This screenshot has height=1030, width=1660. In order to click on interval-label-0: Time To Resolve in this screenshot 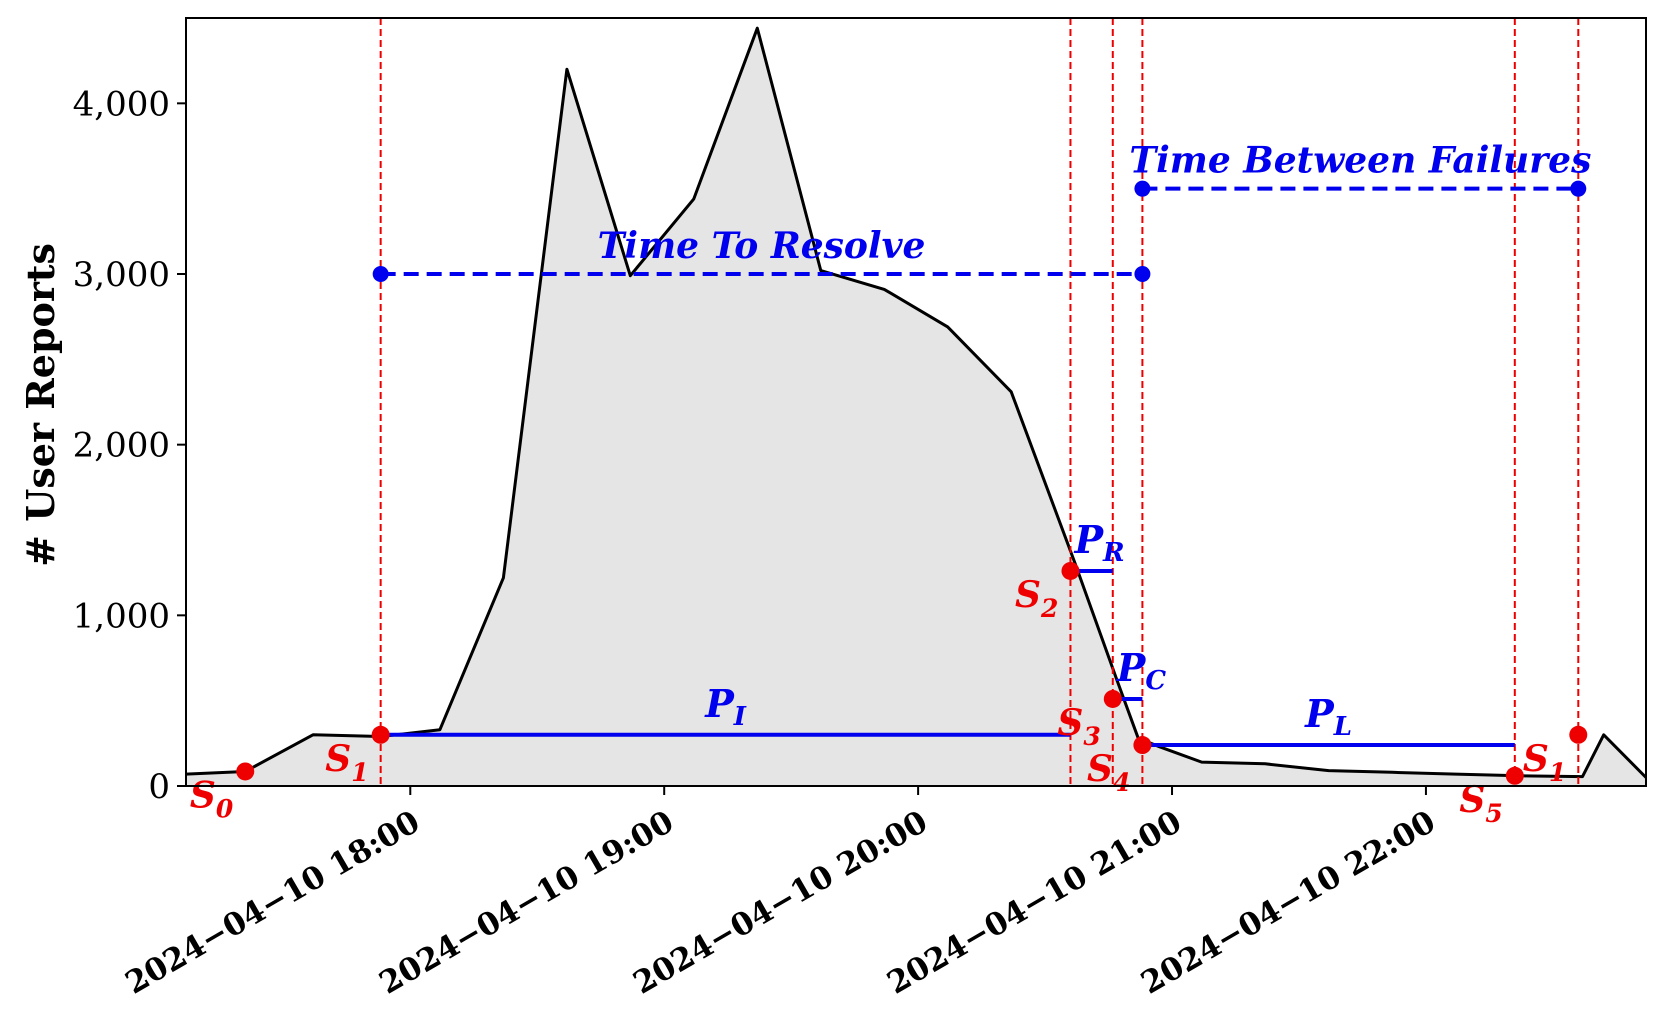, I will do `click(762, 246)`.